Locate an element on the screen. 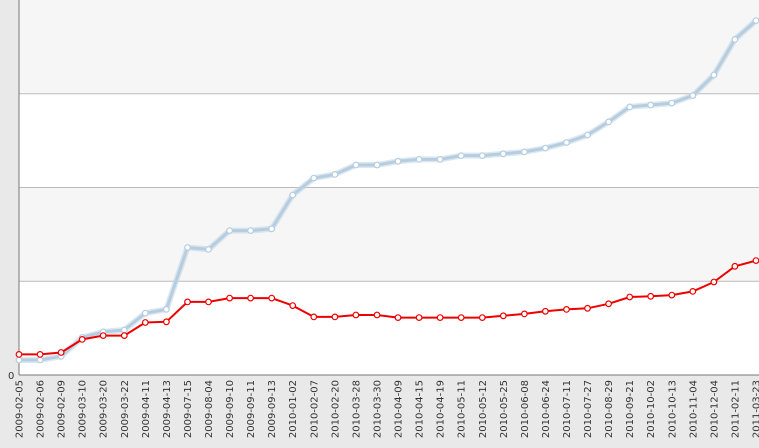  x-tick-label: 2010-03-28 is located at coordinates (356, 409).